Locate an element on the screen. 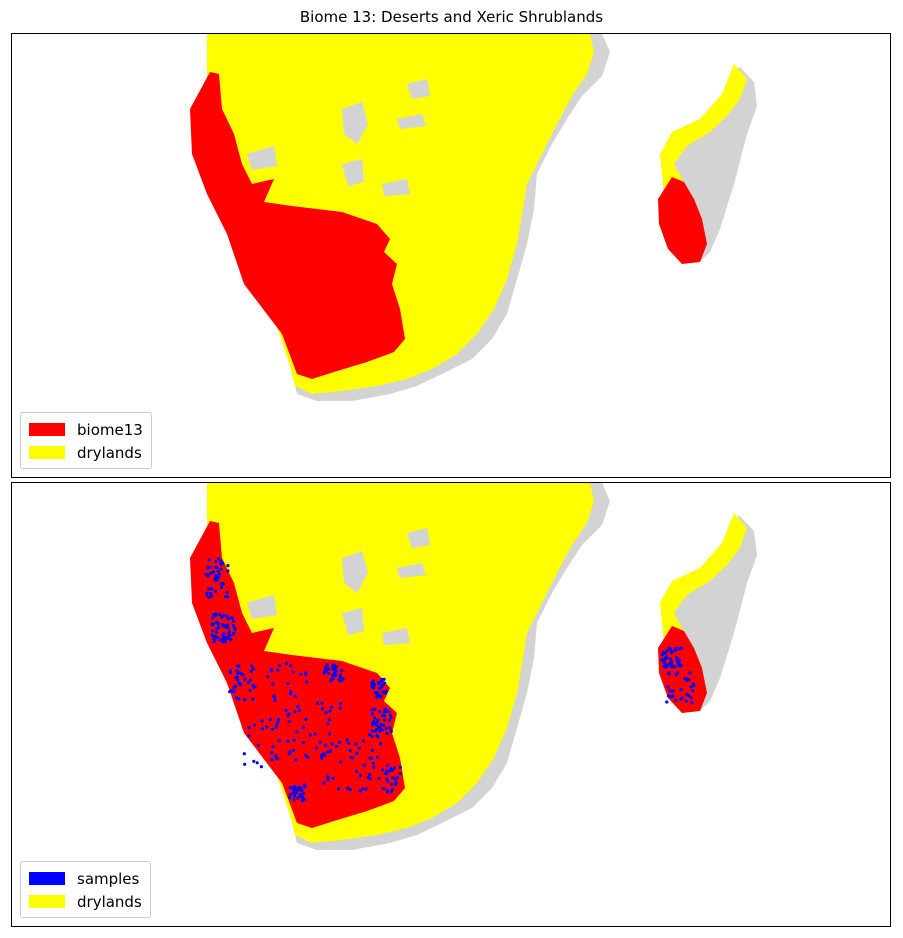 The height and width of the screenshot is (938, 903). legend-bottom: samples drylands is located at coordinates (85, 889).